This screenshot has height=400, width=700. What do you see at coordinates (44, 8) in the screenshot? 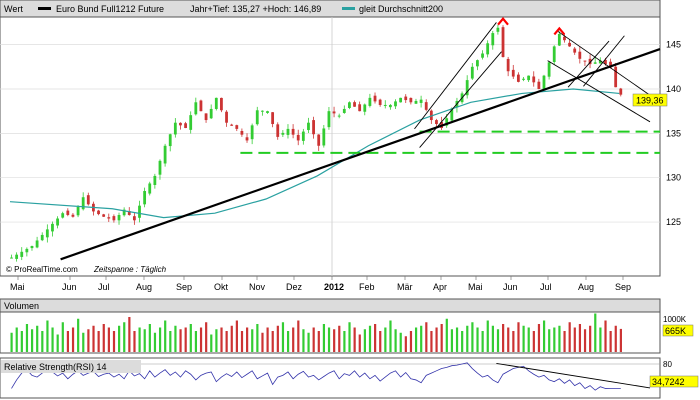
I see `series-legend-swatch` at bounding box center [44, 8].